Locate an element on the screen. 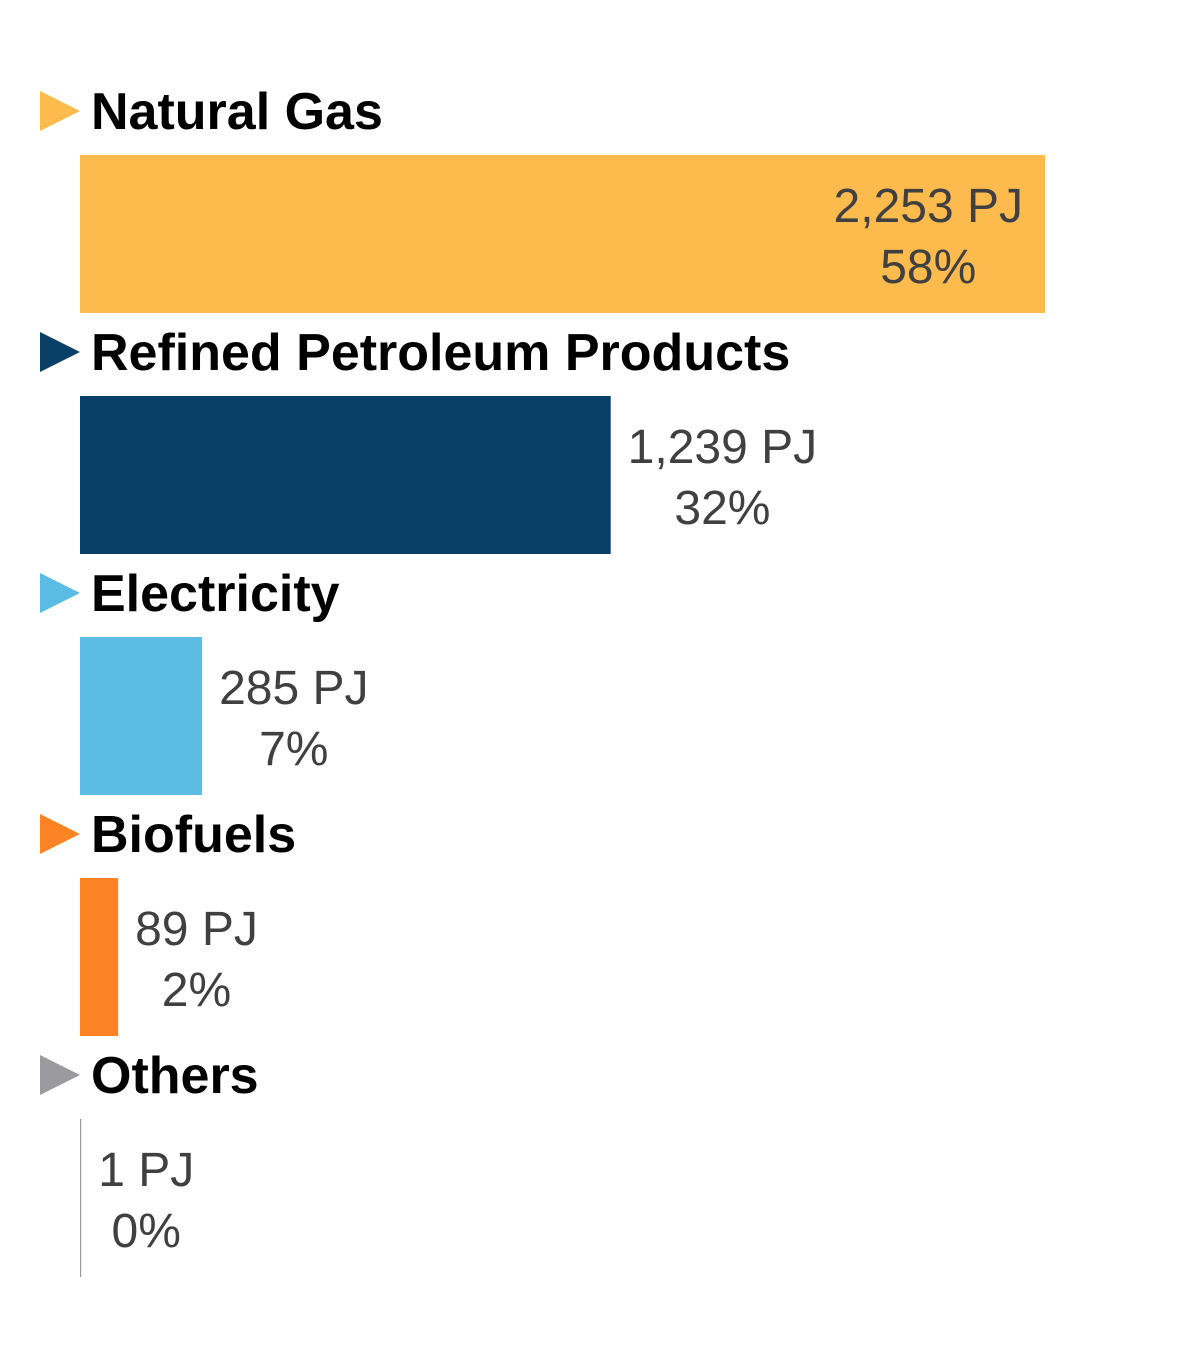 Image resolution: width=1200 pixels, height=1369 pixels. bar-natural-gas is located at coordinates (562, 234).